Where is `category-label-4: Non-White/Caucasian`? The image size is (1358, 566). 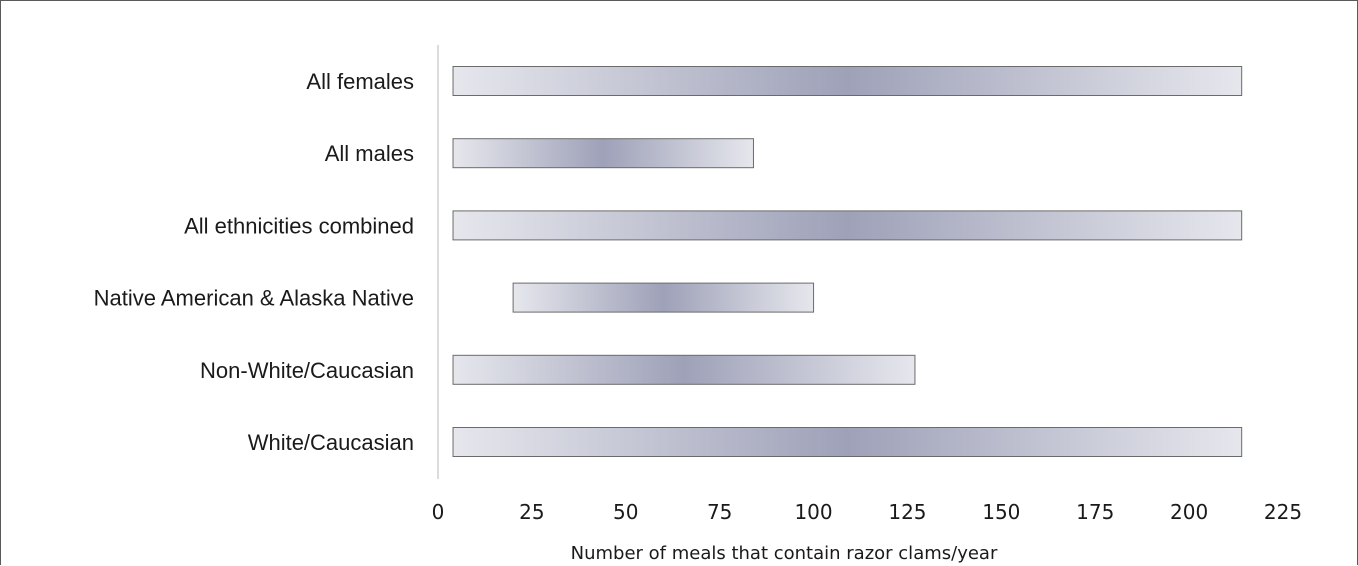
category-label-4: Non-White/Caucasian is located at coordinates (307, 370).